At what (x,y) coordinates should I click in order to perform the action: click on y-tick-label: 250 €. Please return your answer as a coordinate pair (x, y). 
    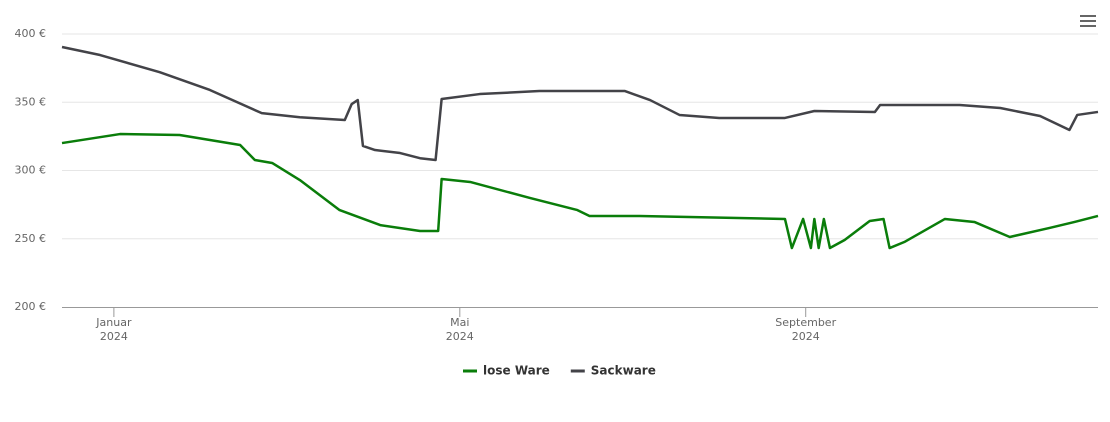
    Looking at the image, I should click on (31, 238).